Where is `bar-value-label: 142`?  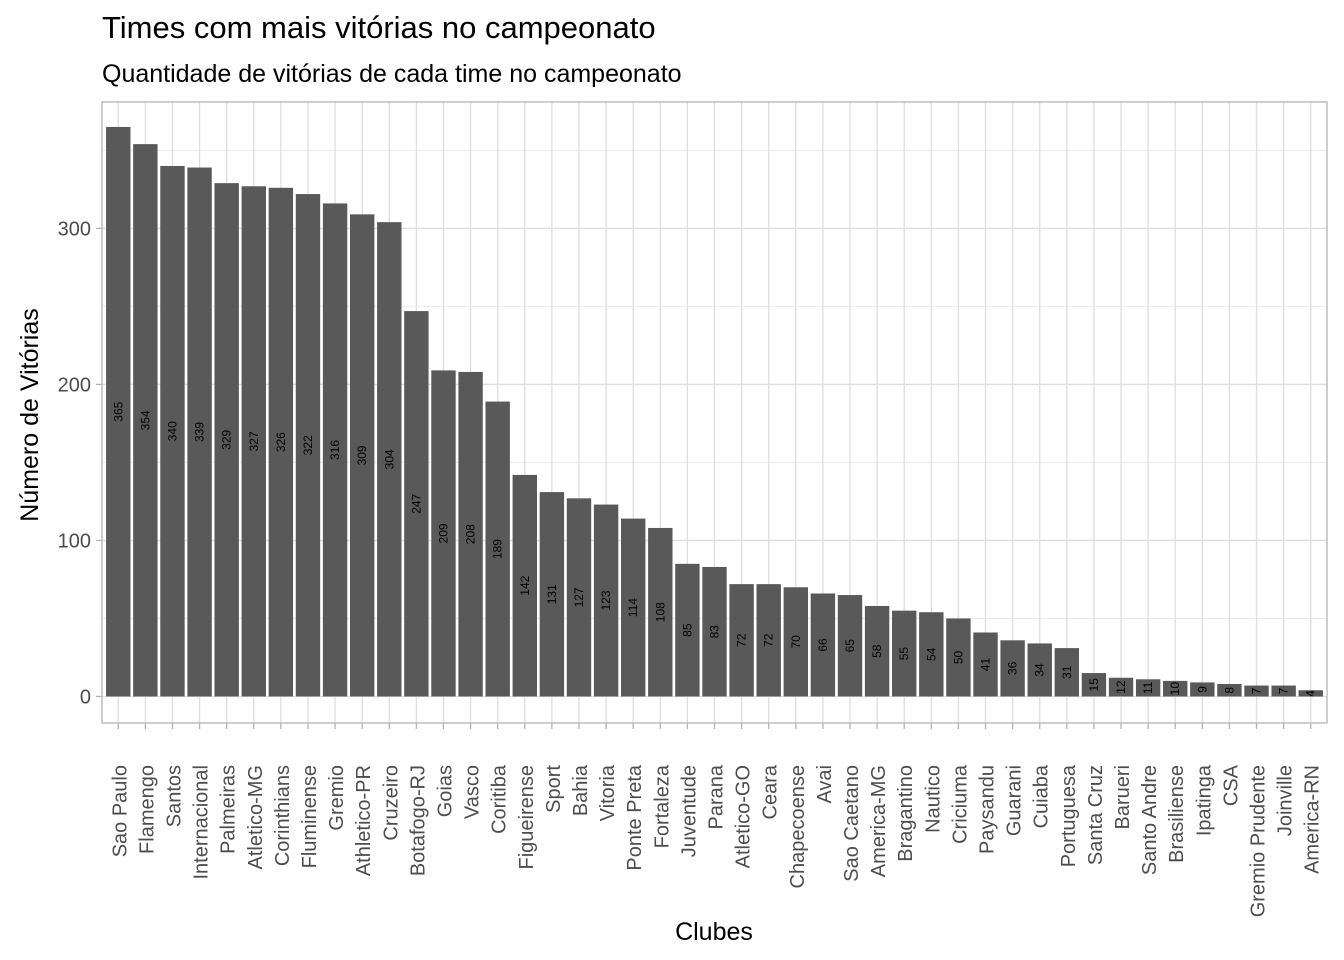 bar-value-label: 142 is located at coordinates (525, 585).